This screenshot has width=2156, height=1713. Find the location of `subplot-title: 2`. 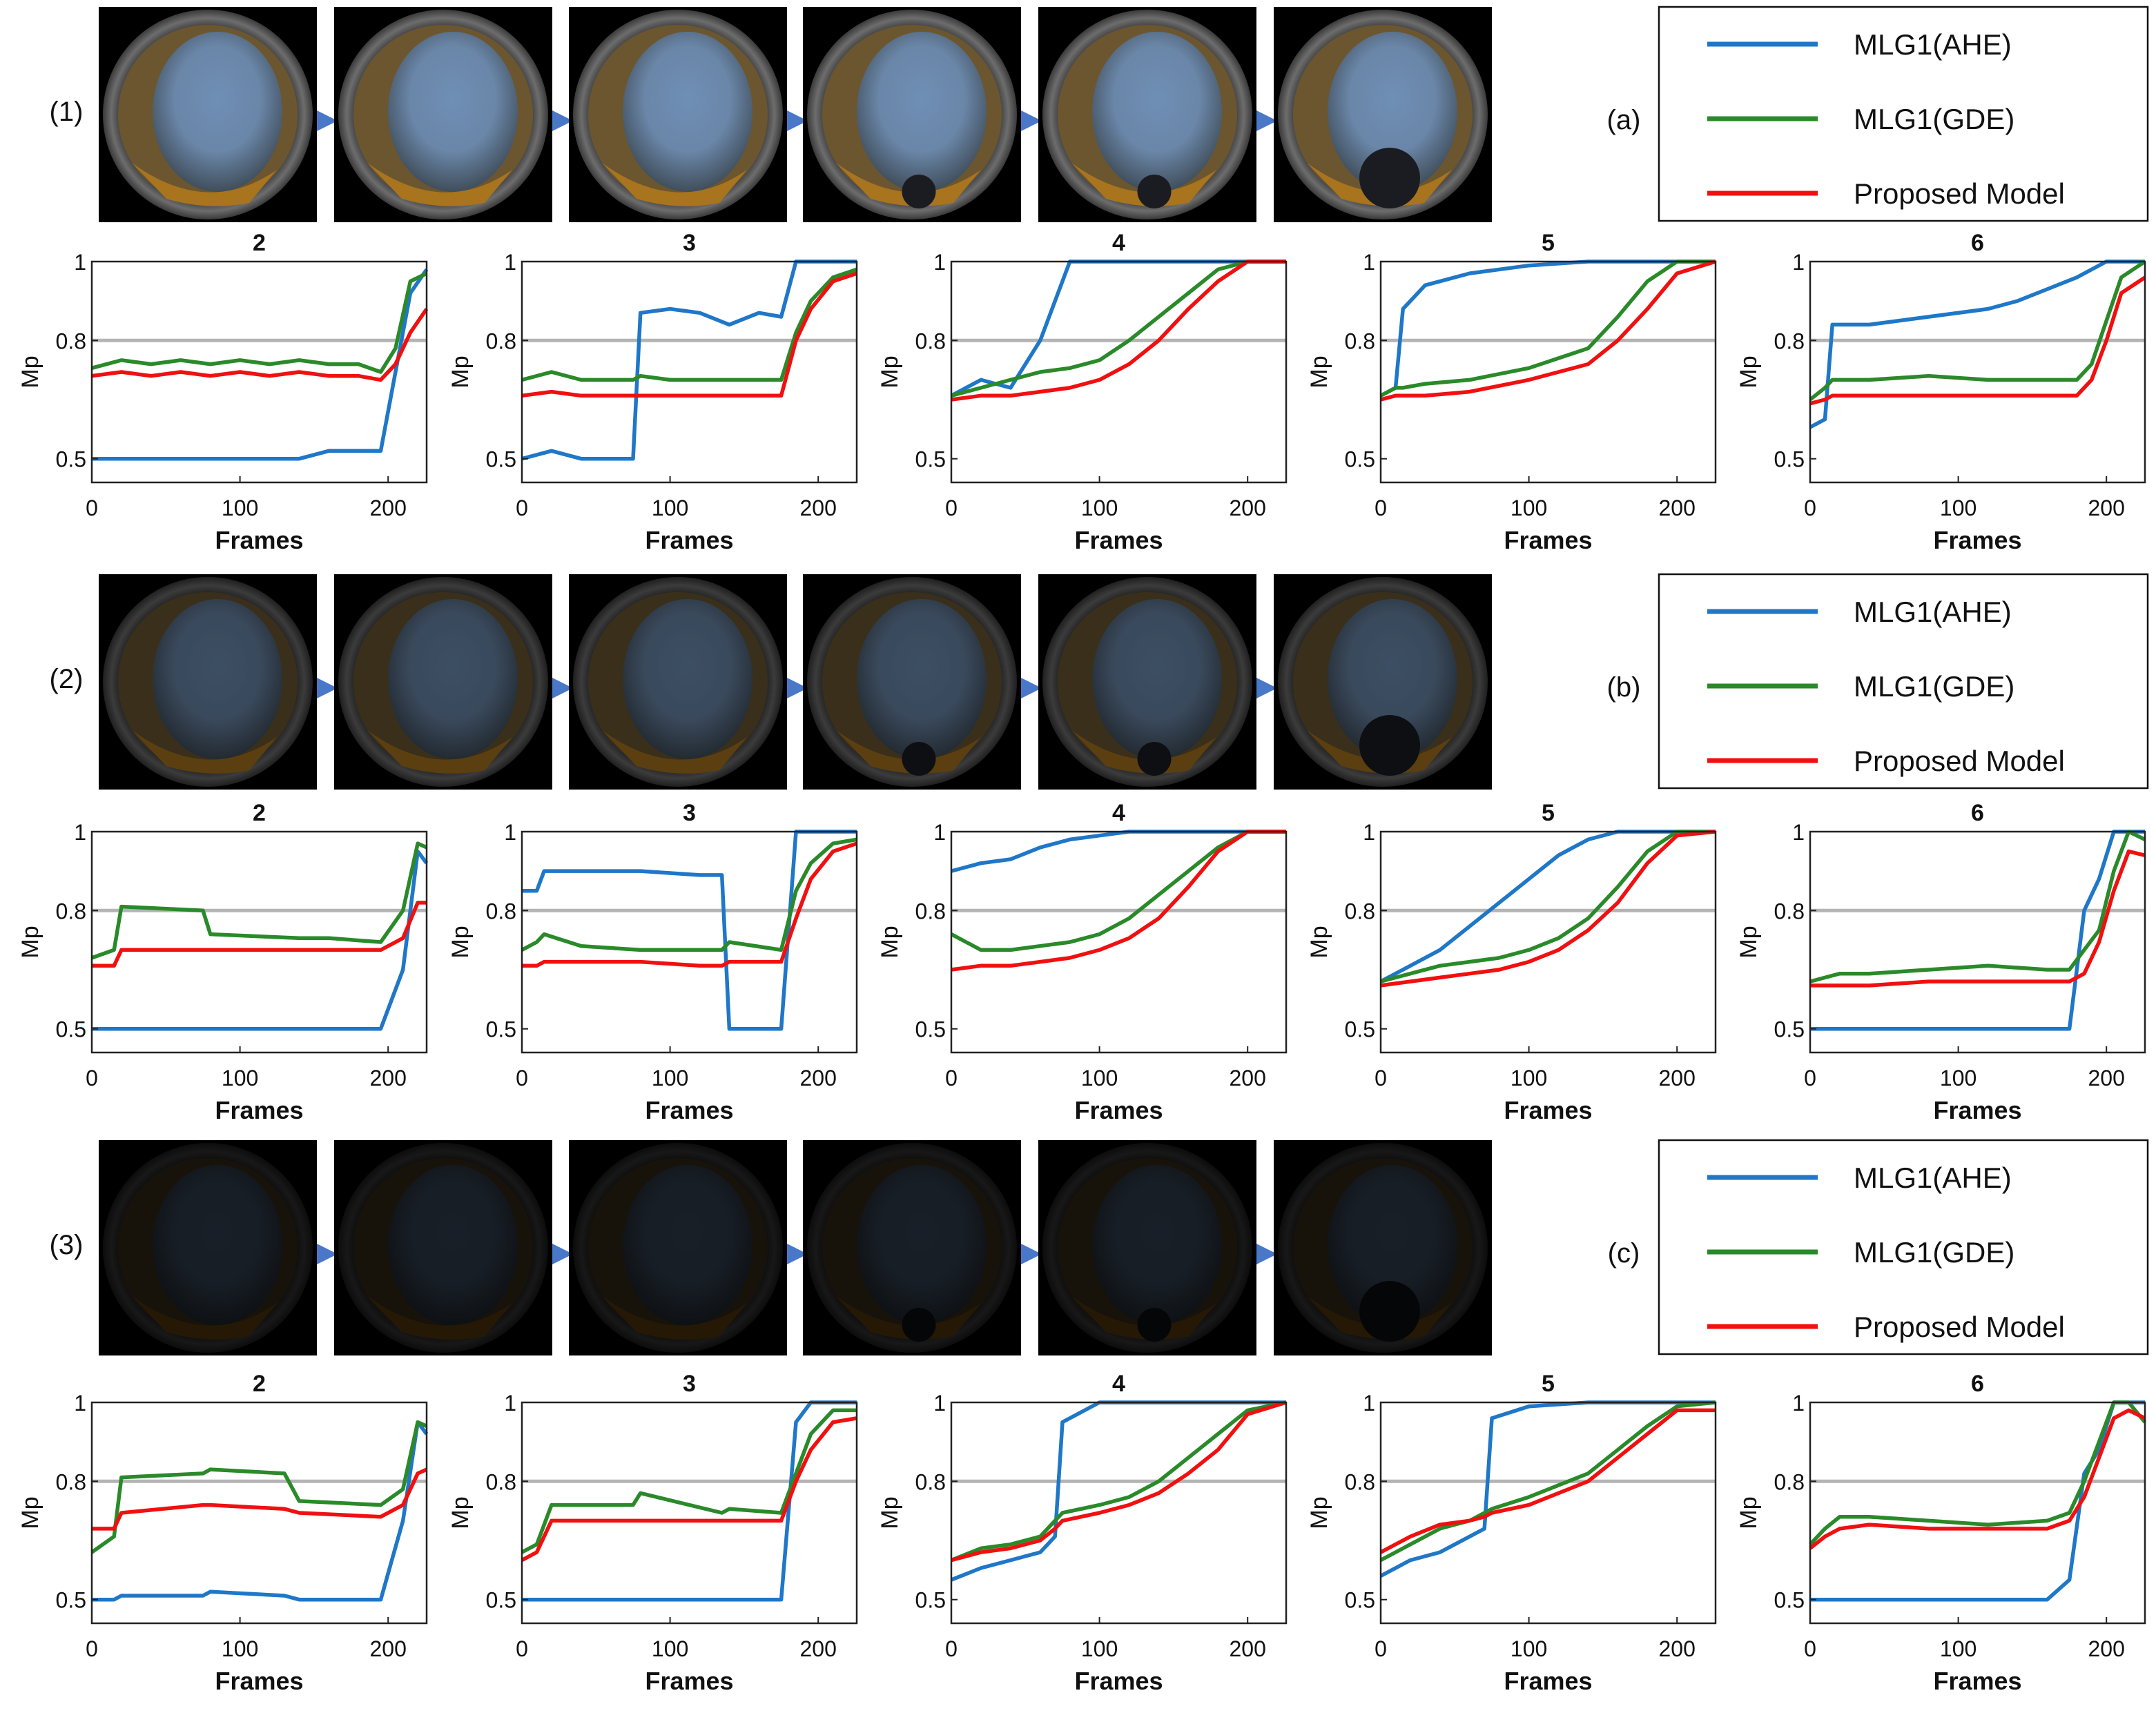

subplot-title: 2 is located at coordinates (259, 1384).